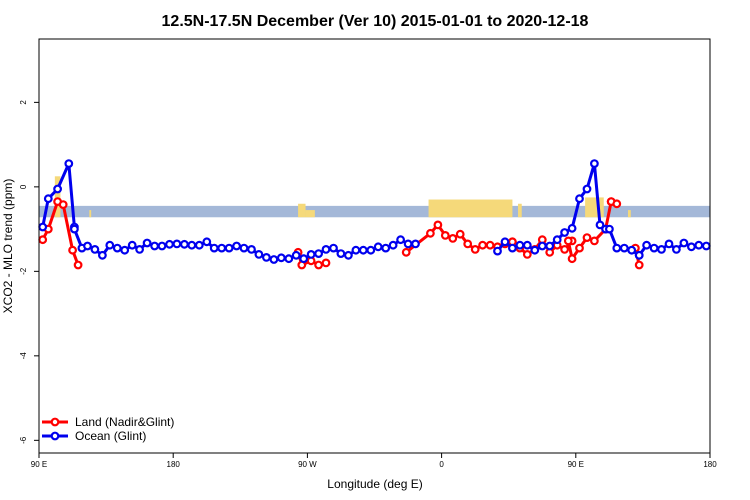 This screenshot has width=750, height=500. I want to click on series-land, so click(341, 233).